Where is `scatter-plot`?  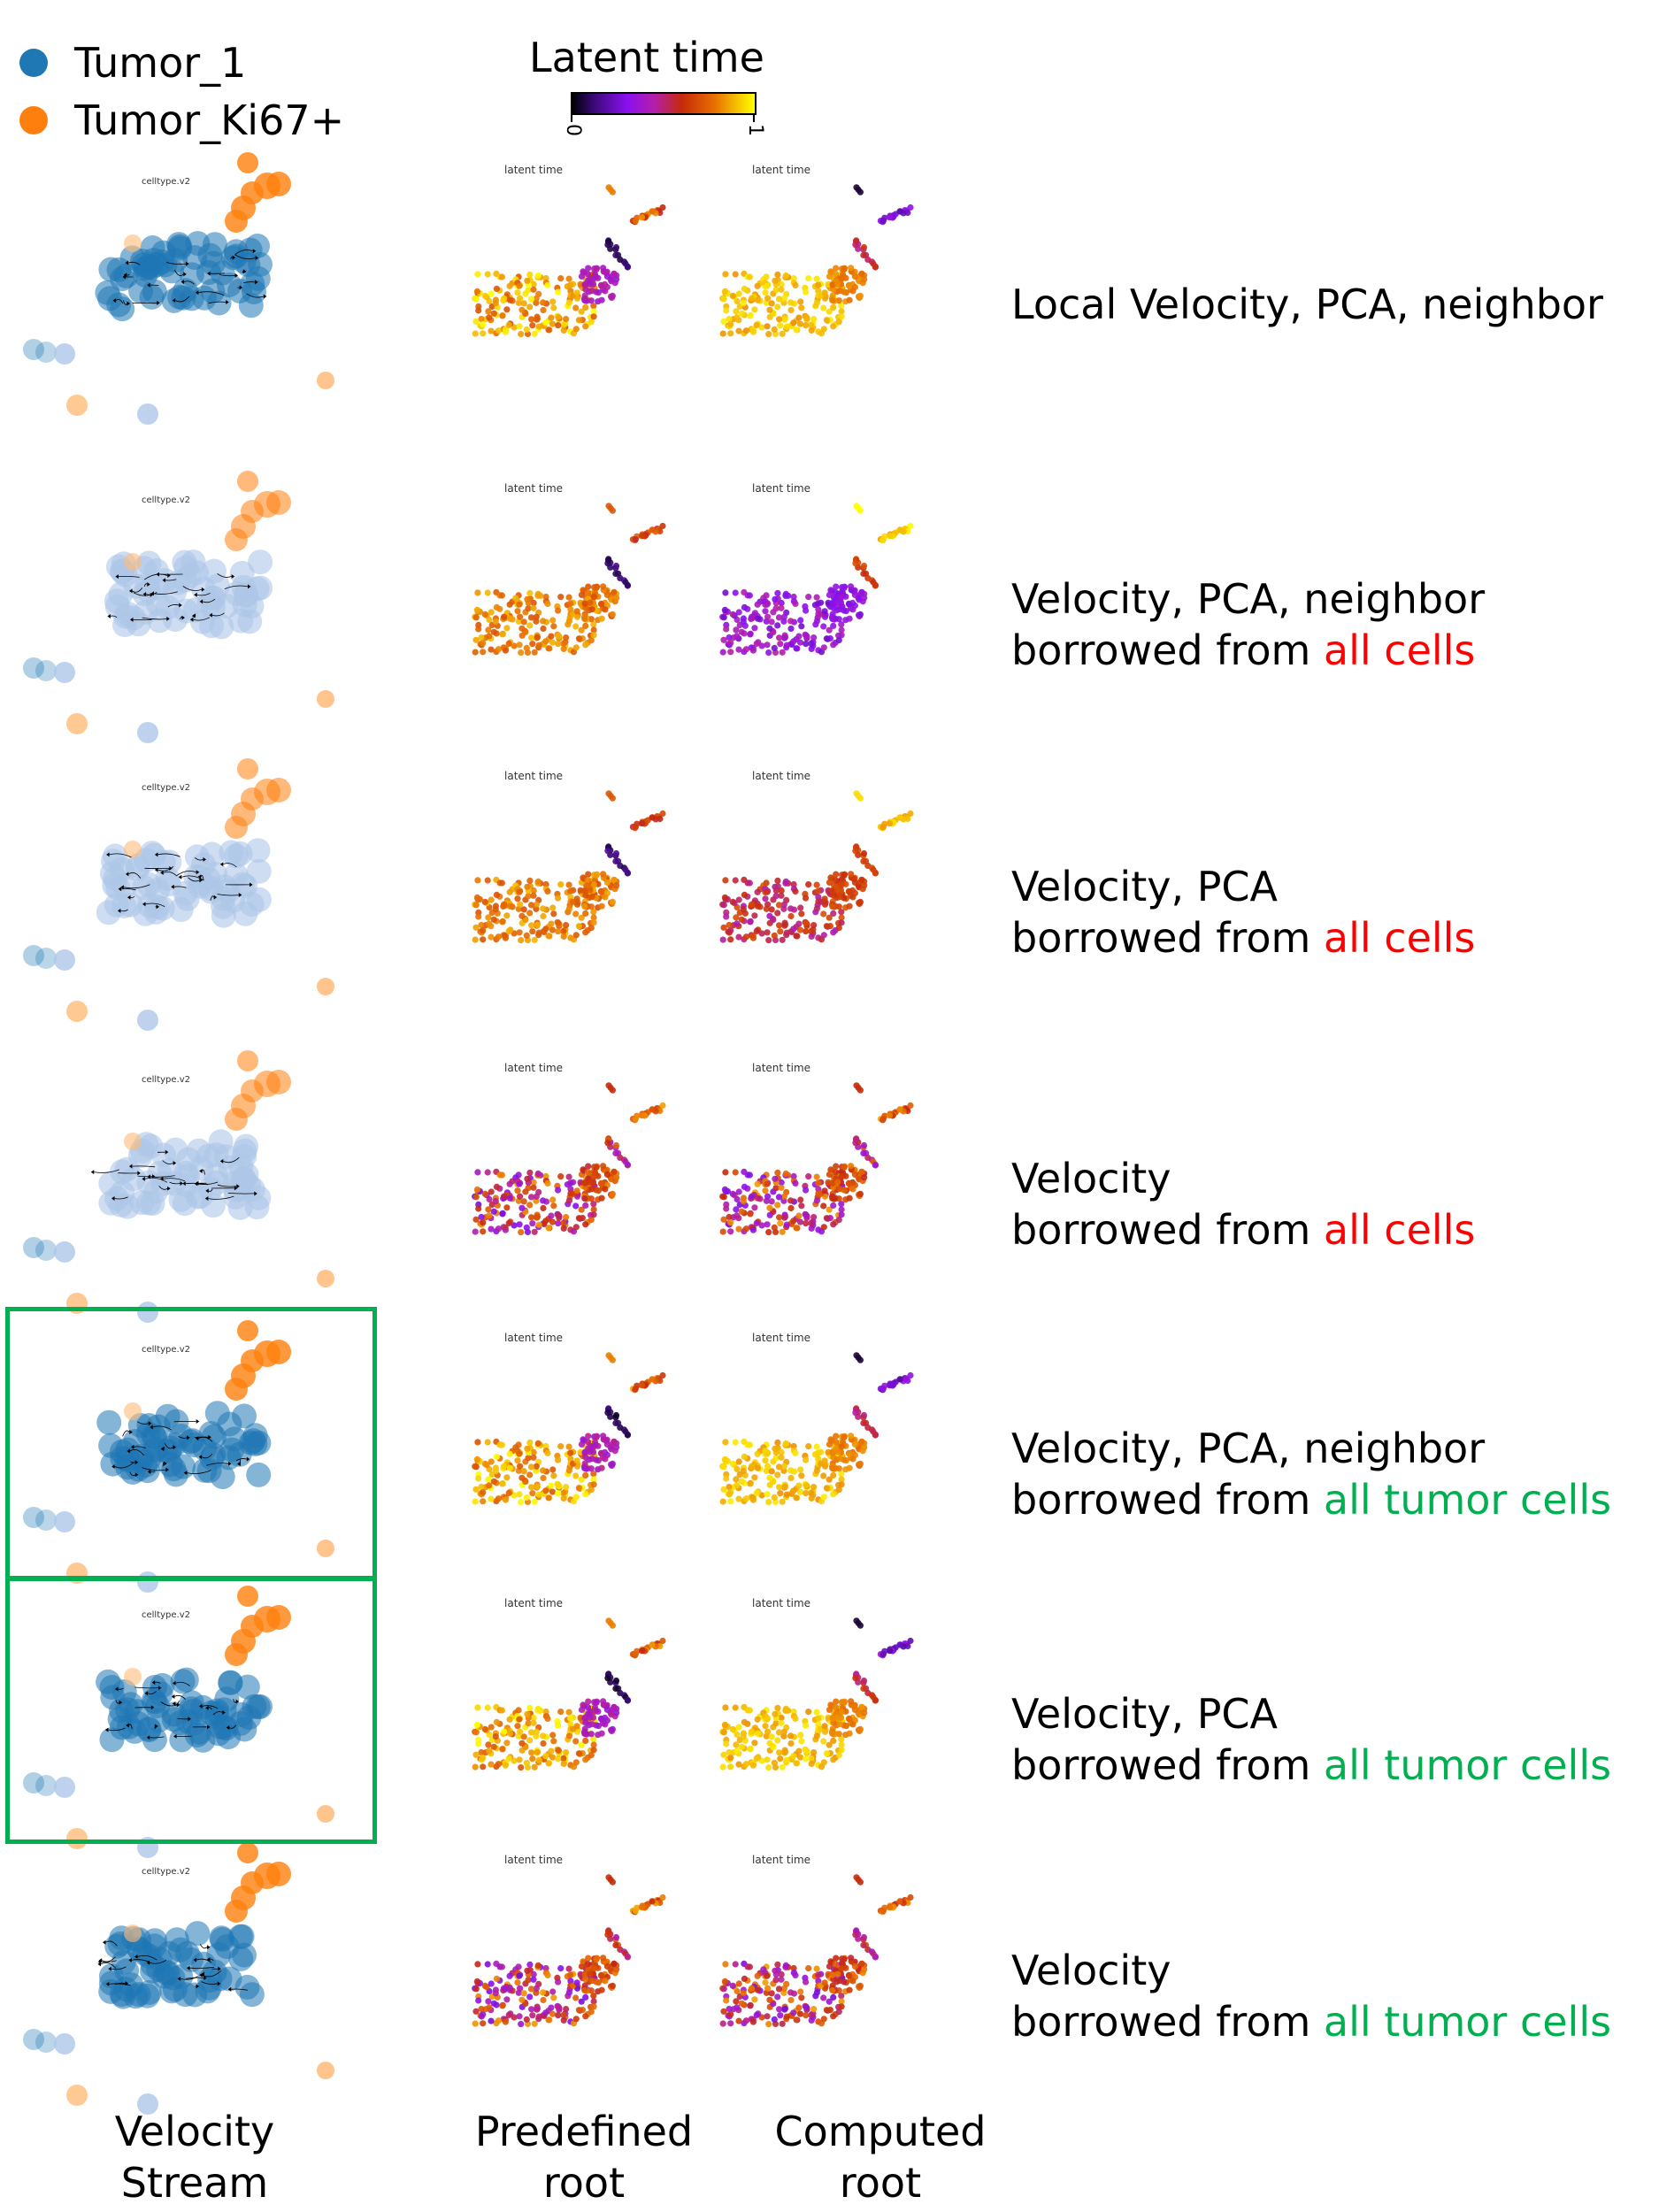
scatter-plot is located at coordinates (569, 1951).